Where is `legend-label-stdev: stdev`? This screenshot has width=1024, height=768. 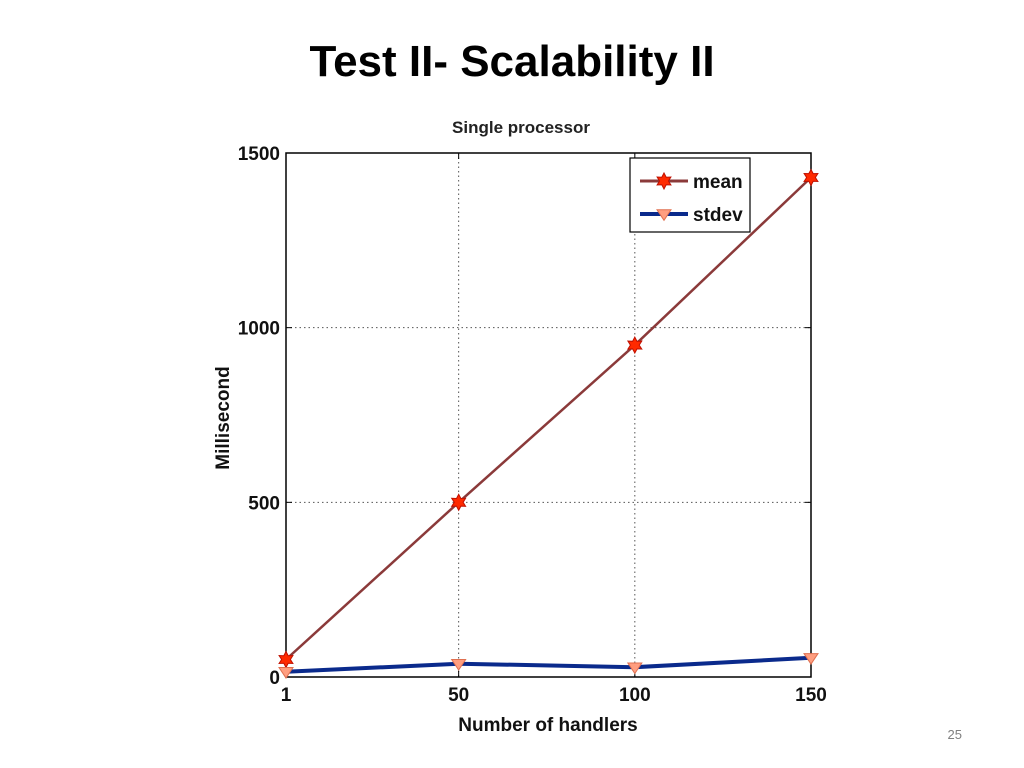 legend-label-stdev: stdev is located at coordinates (718, 215).